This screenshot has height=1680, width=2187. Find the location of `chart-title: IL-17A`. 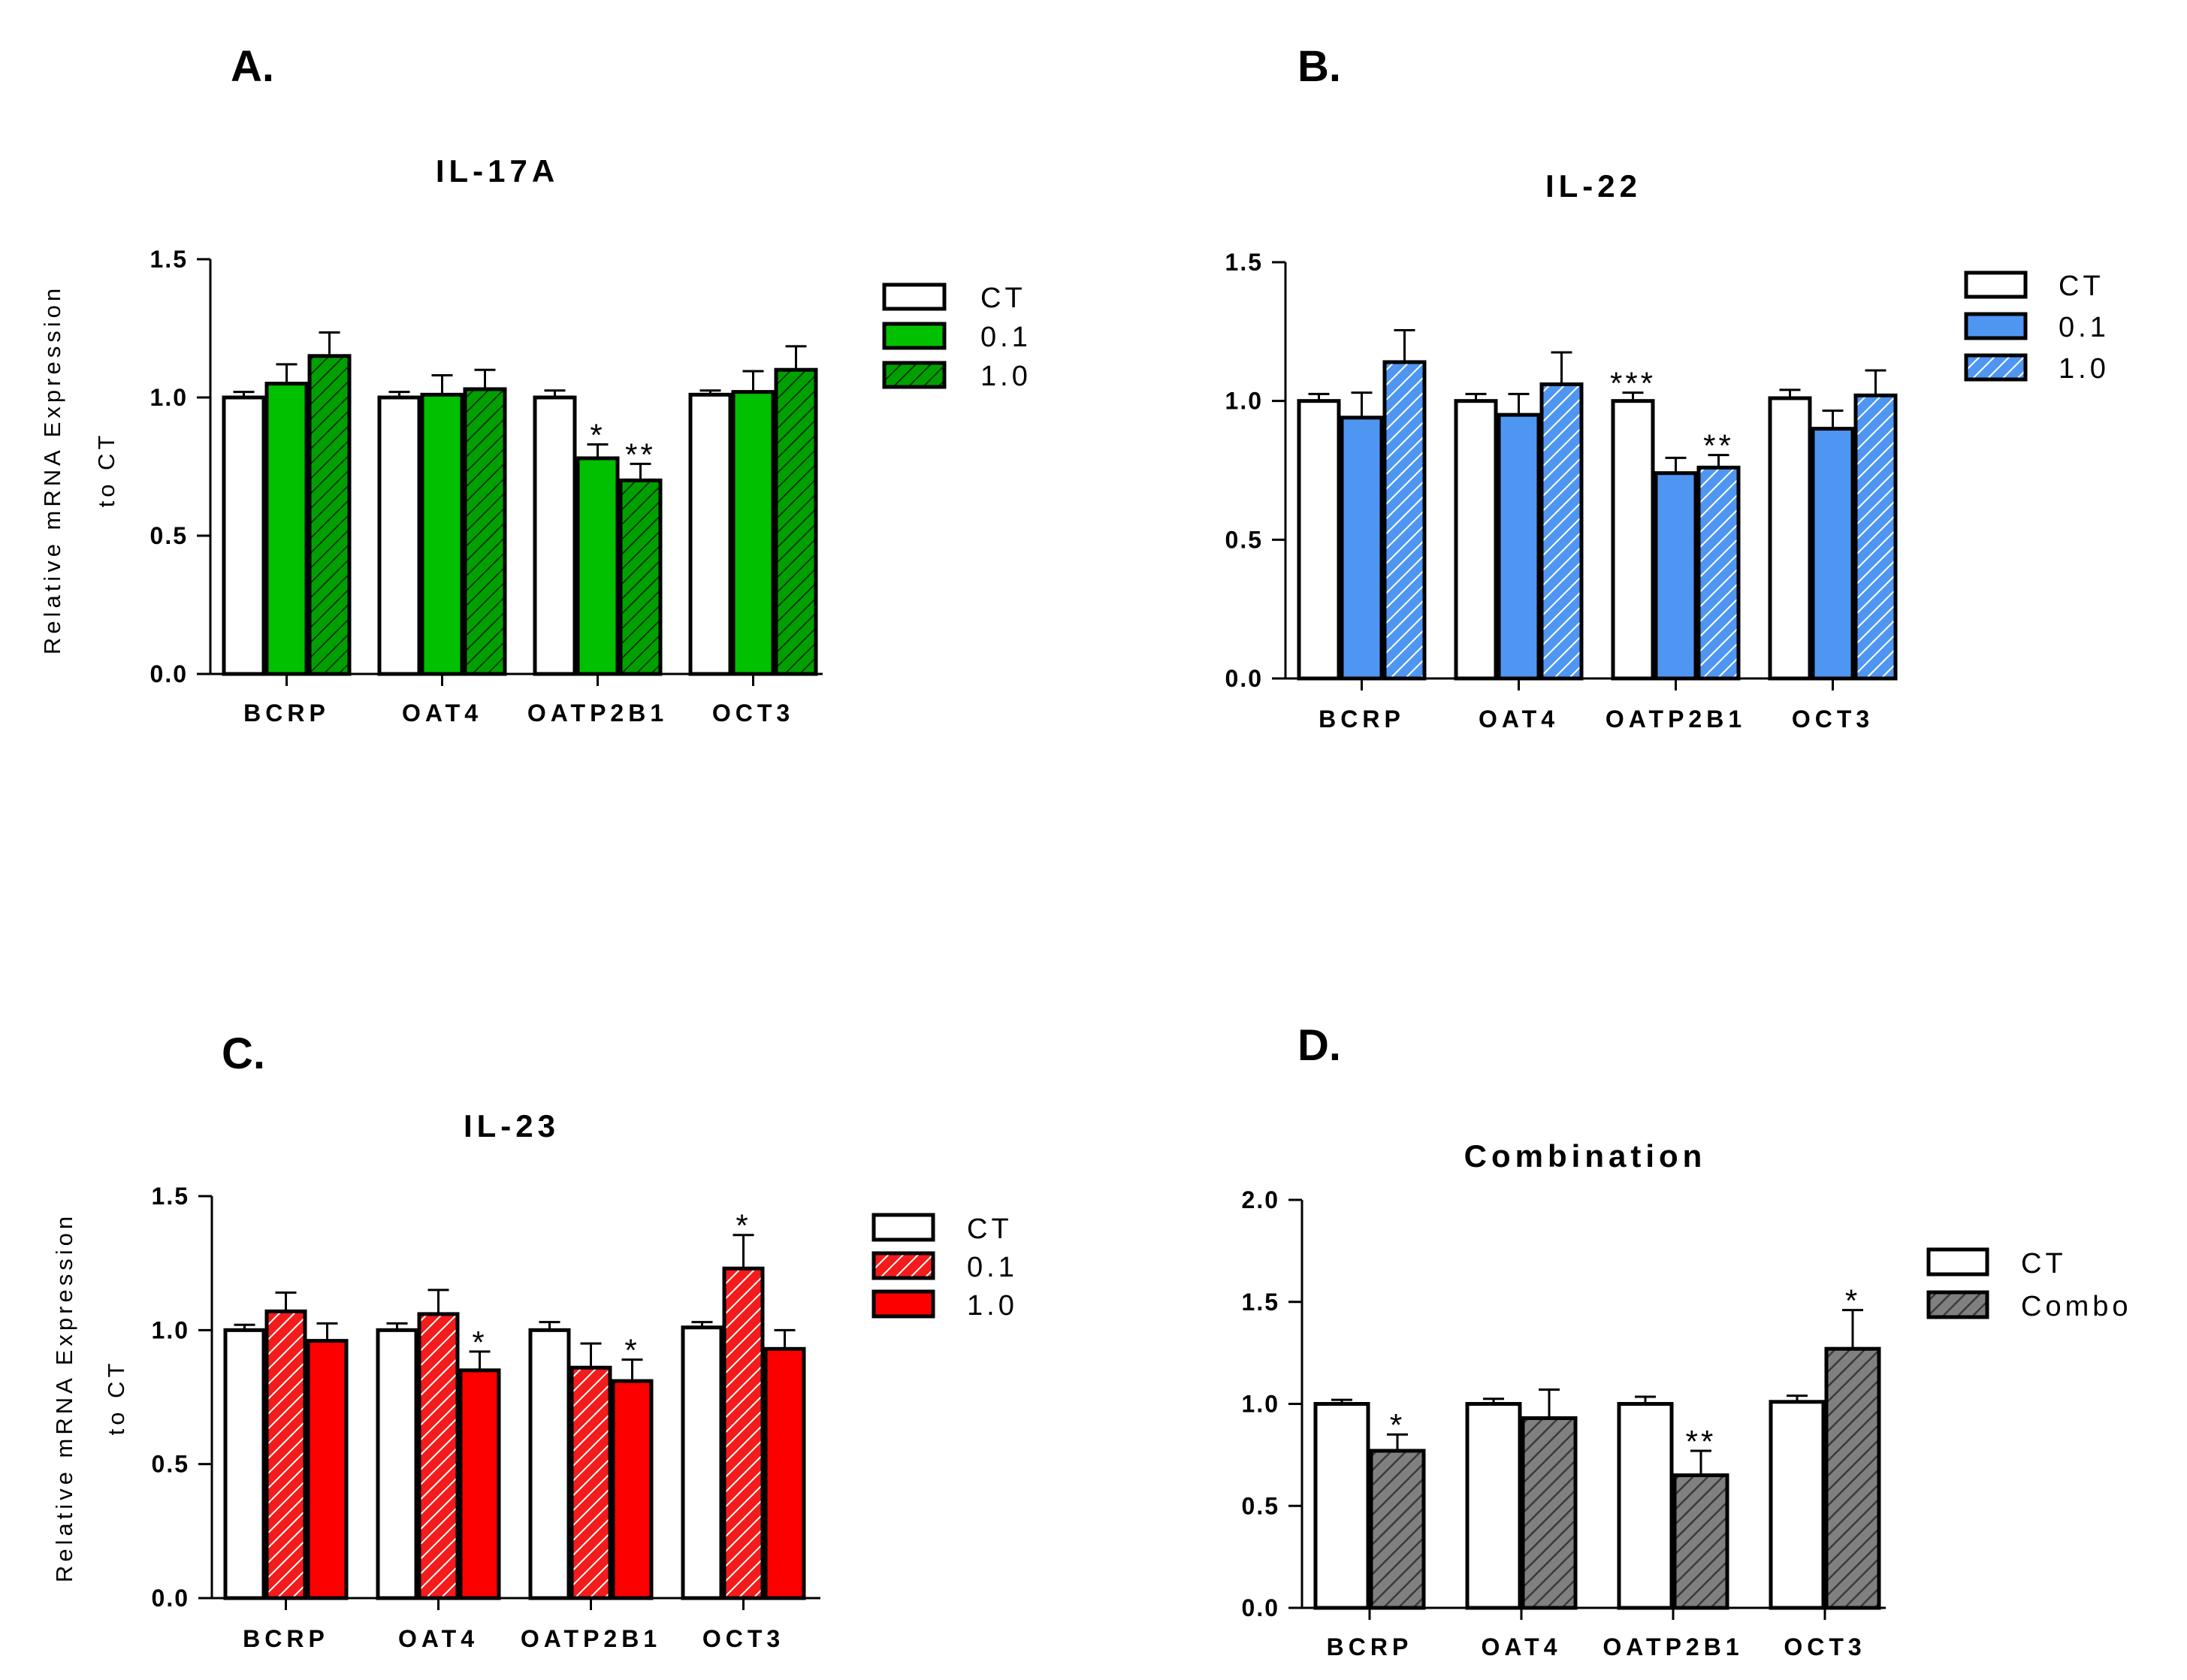

chart-title: IL-17A is located at coordinates (497, 171).